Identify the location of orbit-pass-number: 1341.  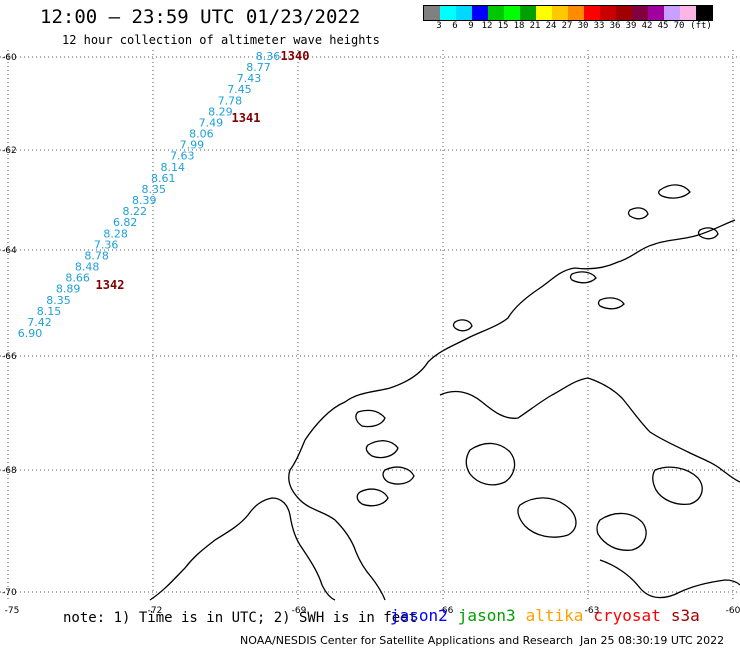
(246, 118).